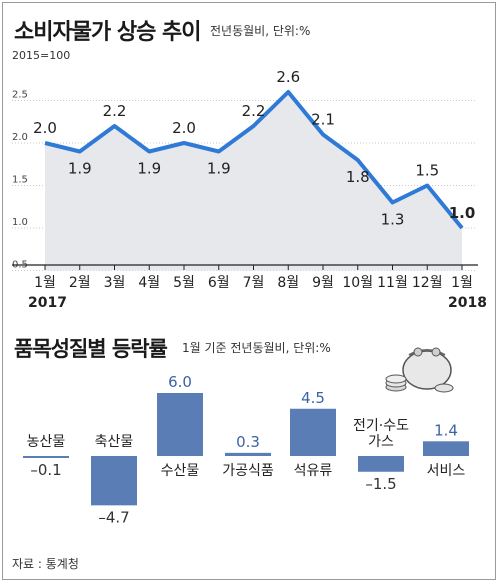 The image size is (500, 584). What do you see at coordinates (256, 348) in the screenshot?
I see `category-chart-subtitle: 1월 기준 전년동월비, 단위:%` at bounding box center [256, 348].